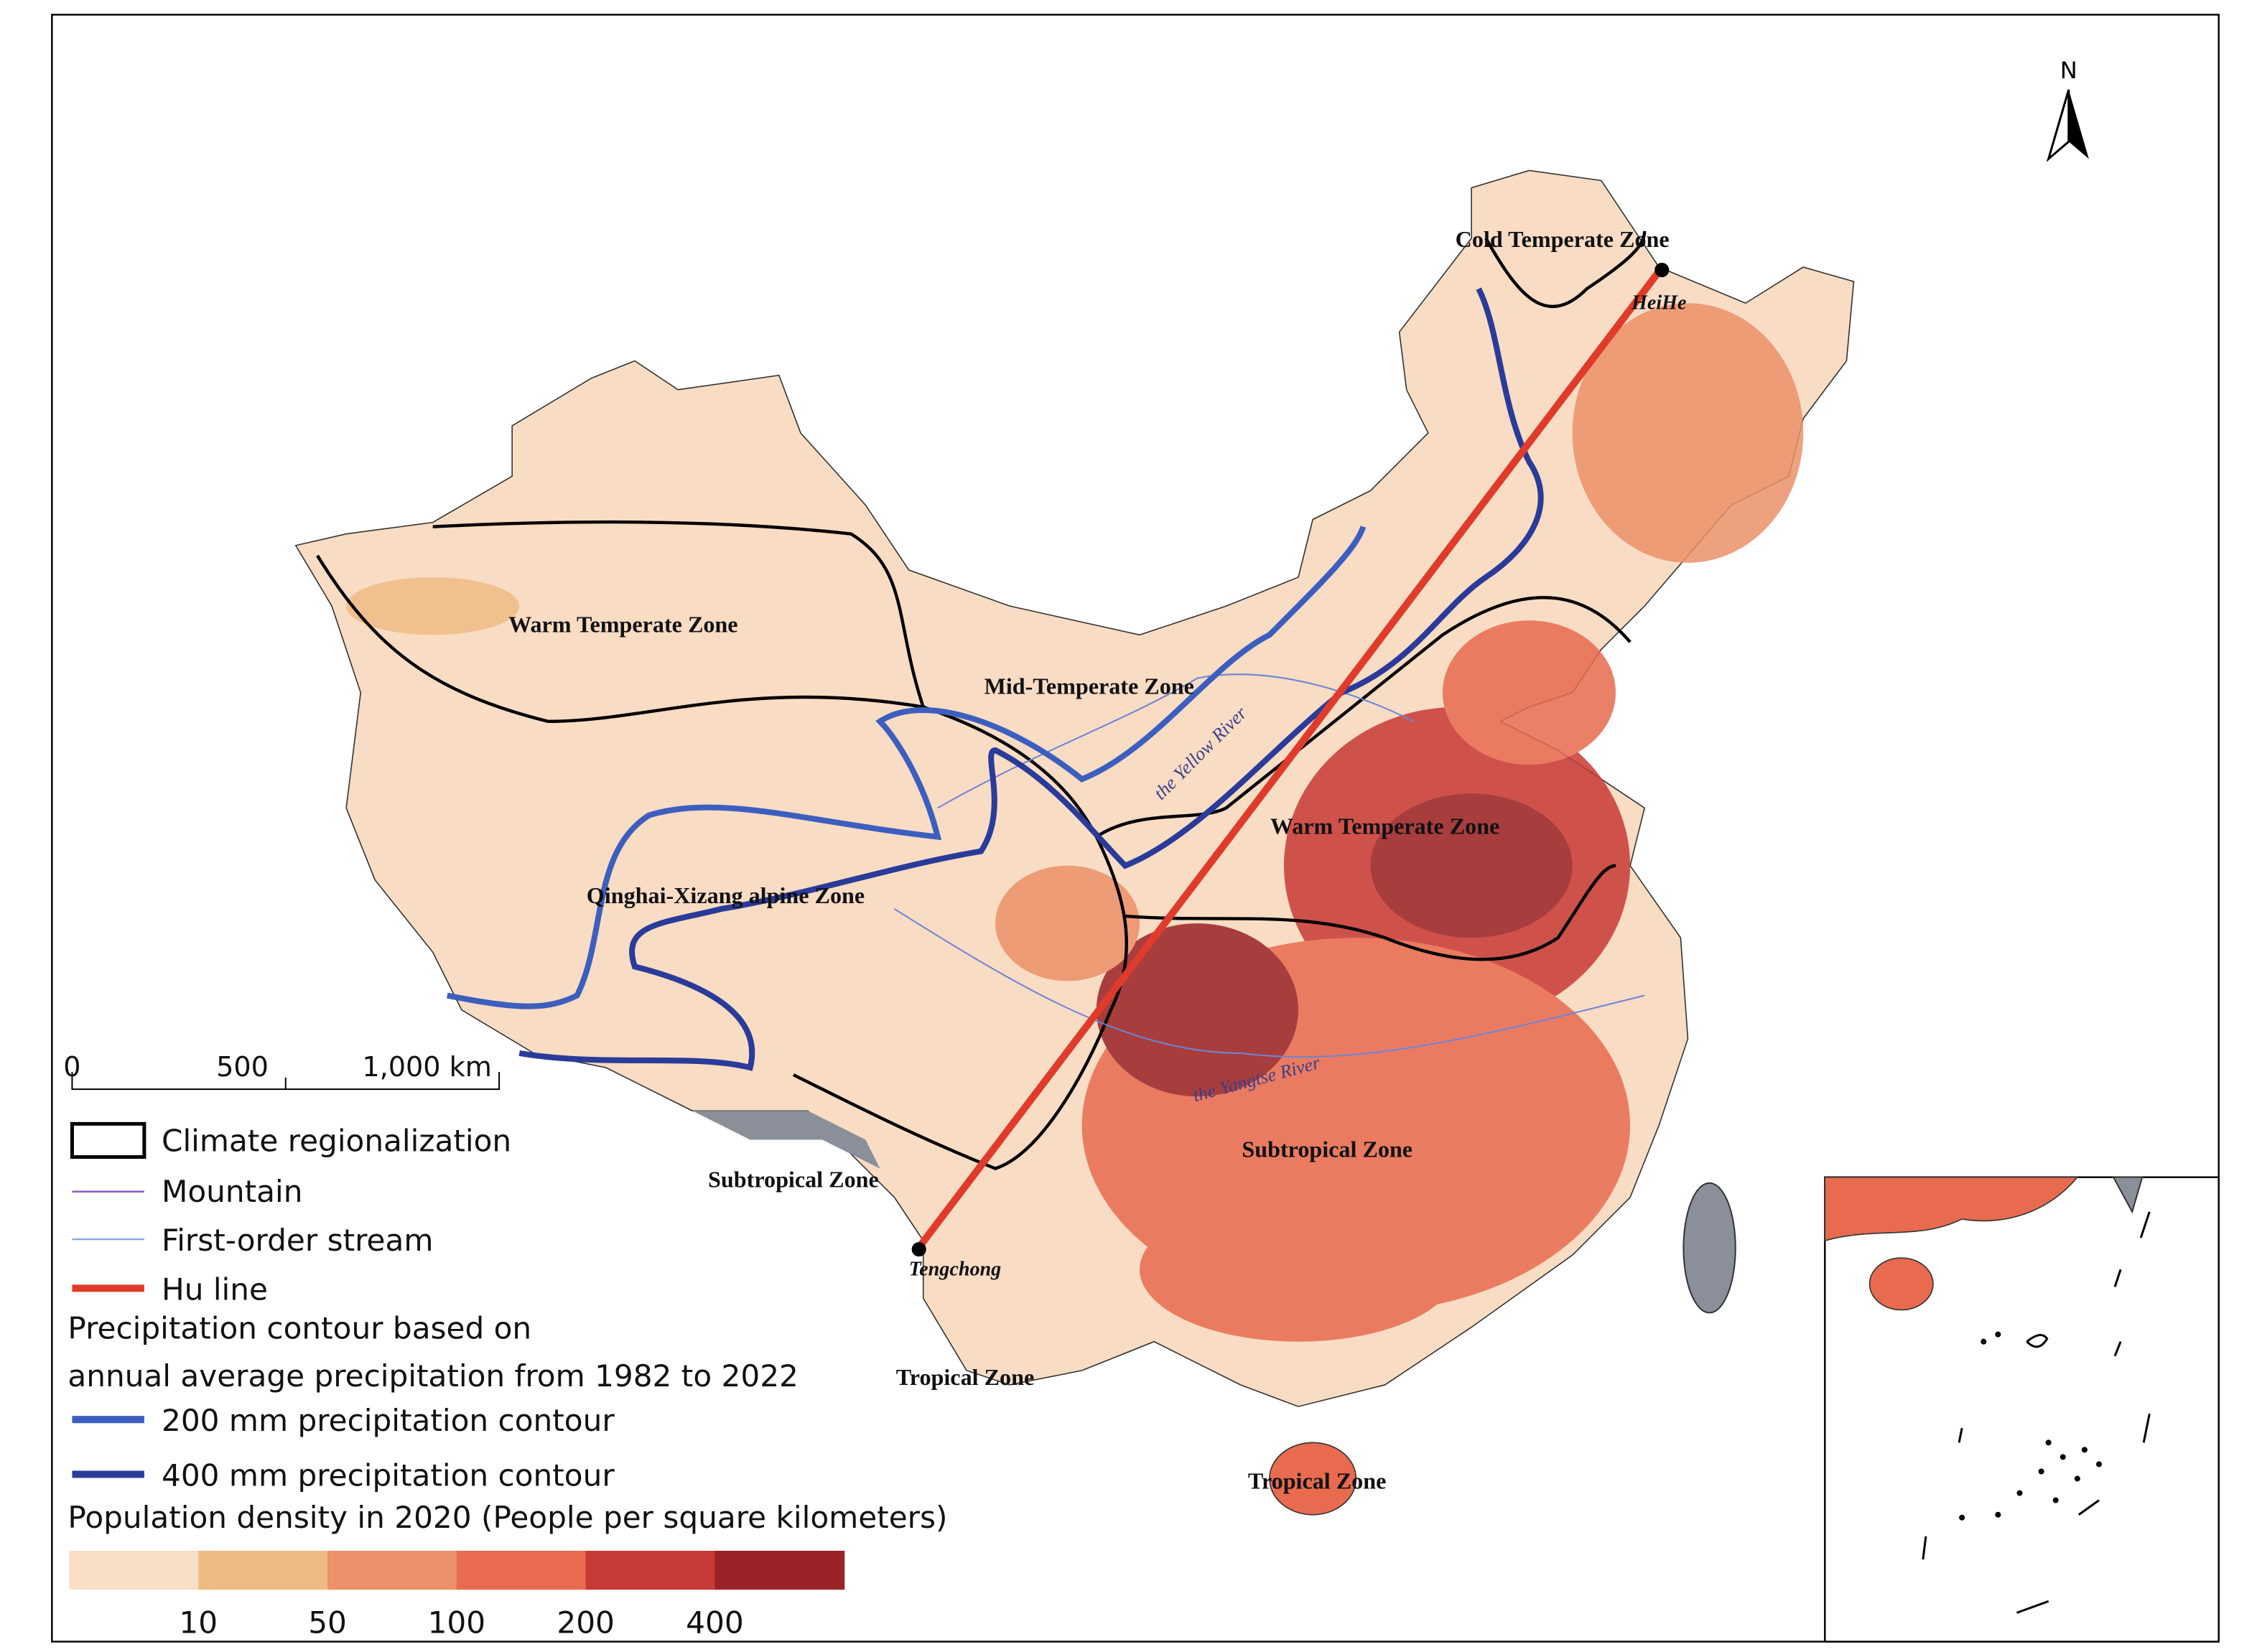 This screenshot has width=2262, height=1652. Describe the element at coordinates (586, 1622) in the screenshot. I see `density-break-label: 200` at that location.